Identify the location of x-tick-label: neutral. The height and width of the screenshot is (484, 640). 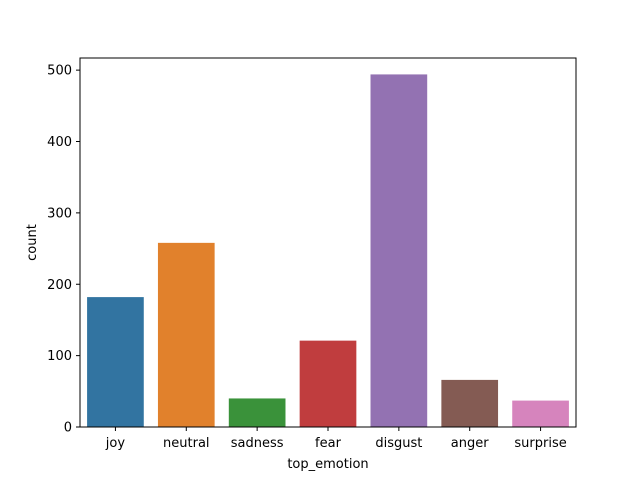
(186, 443).